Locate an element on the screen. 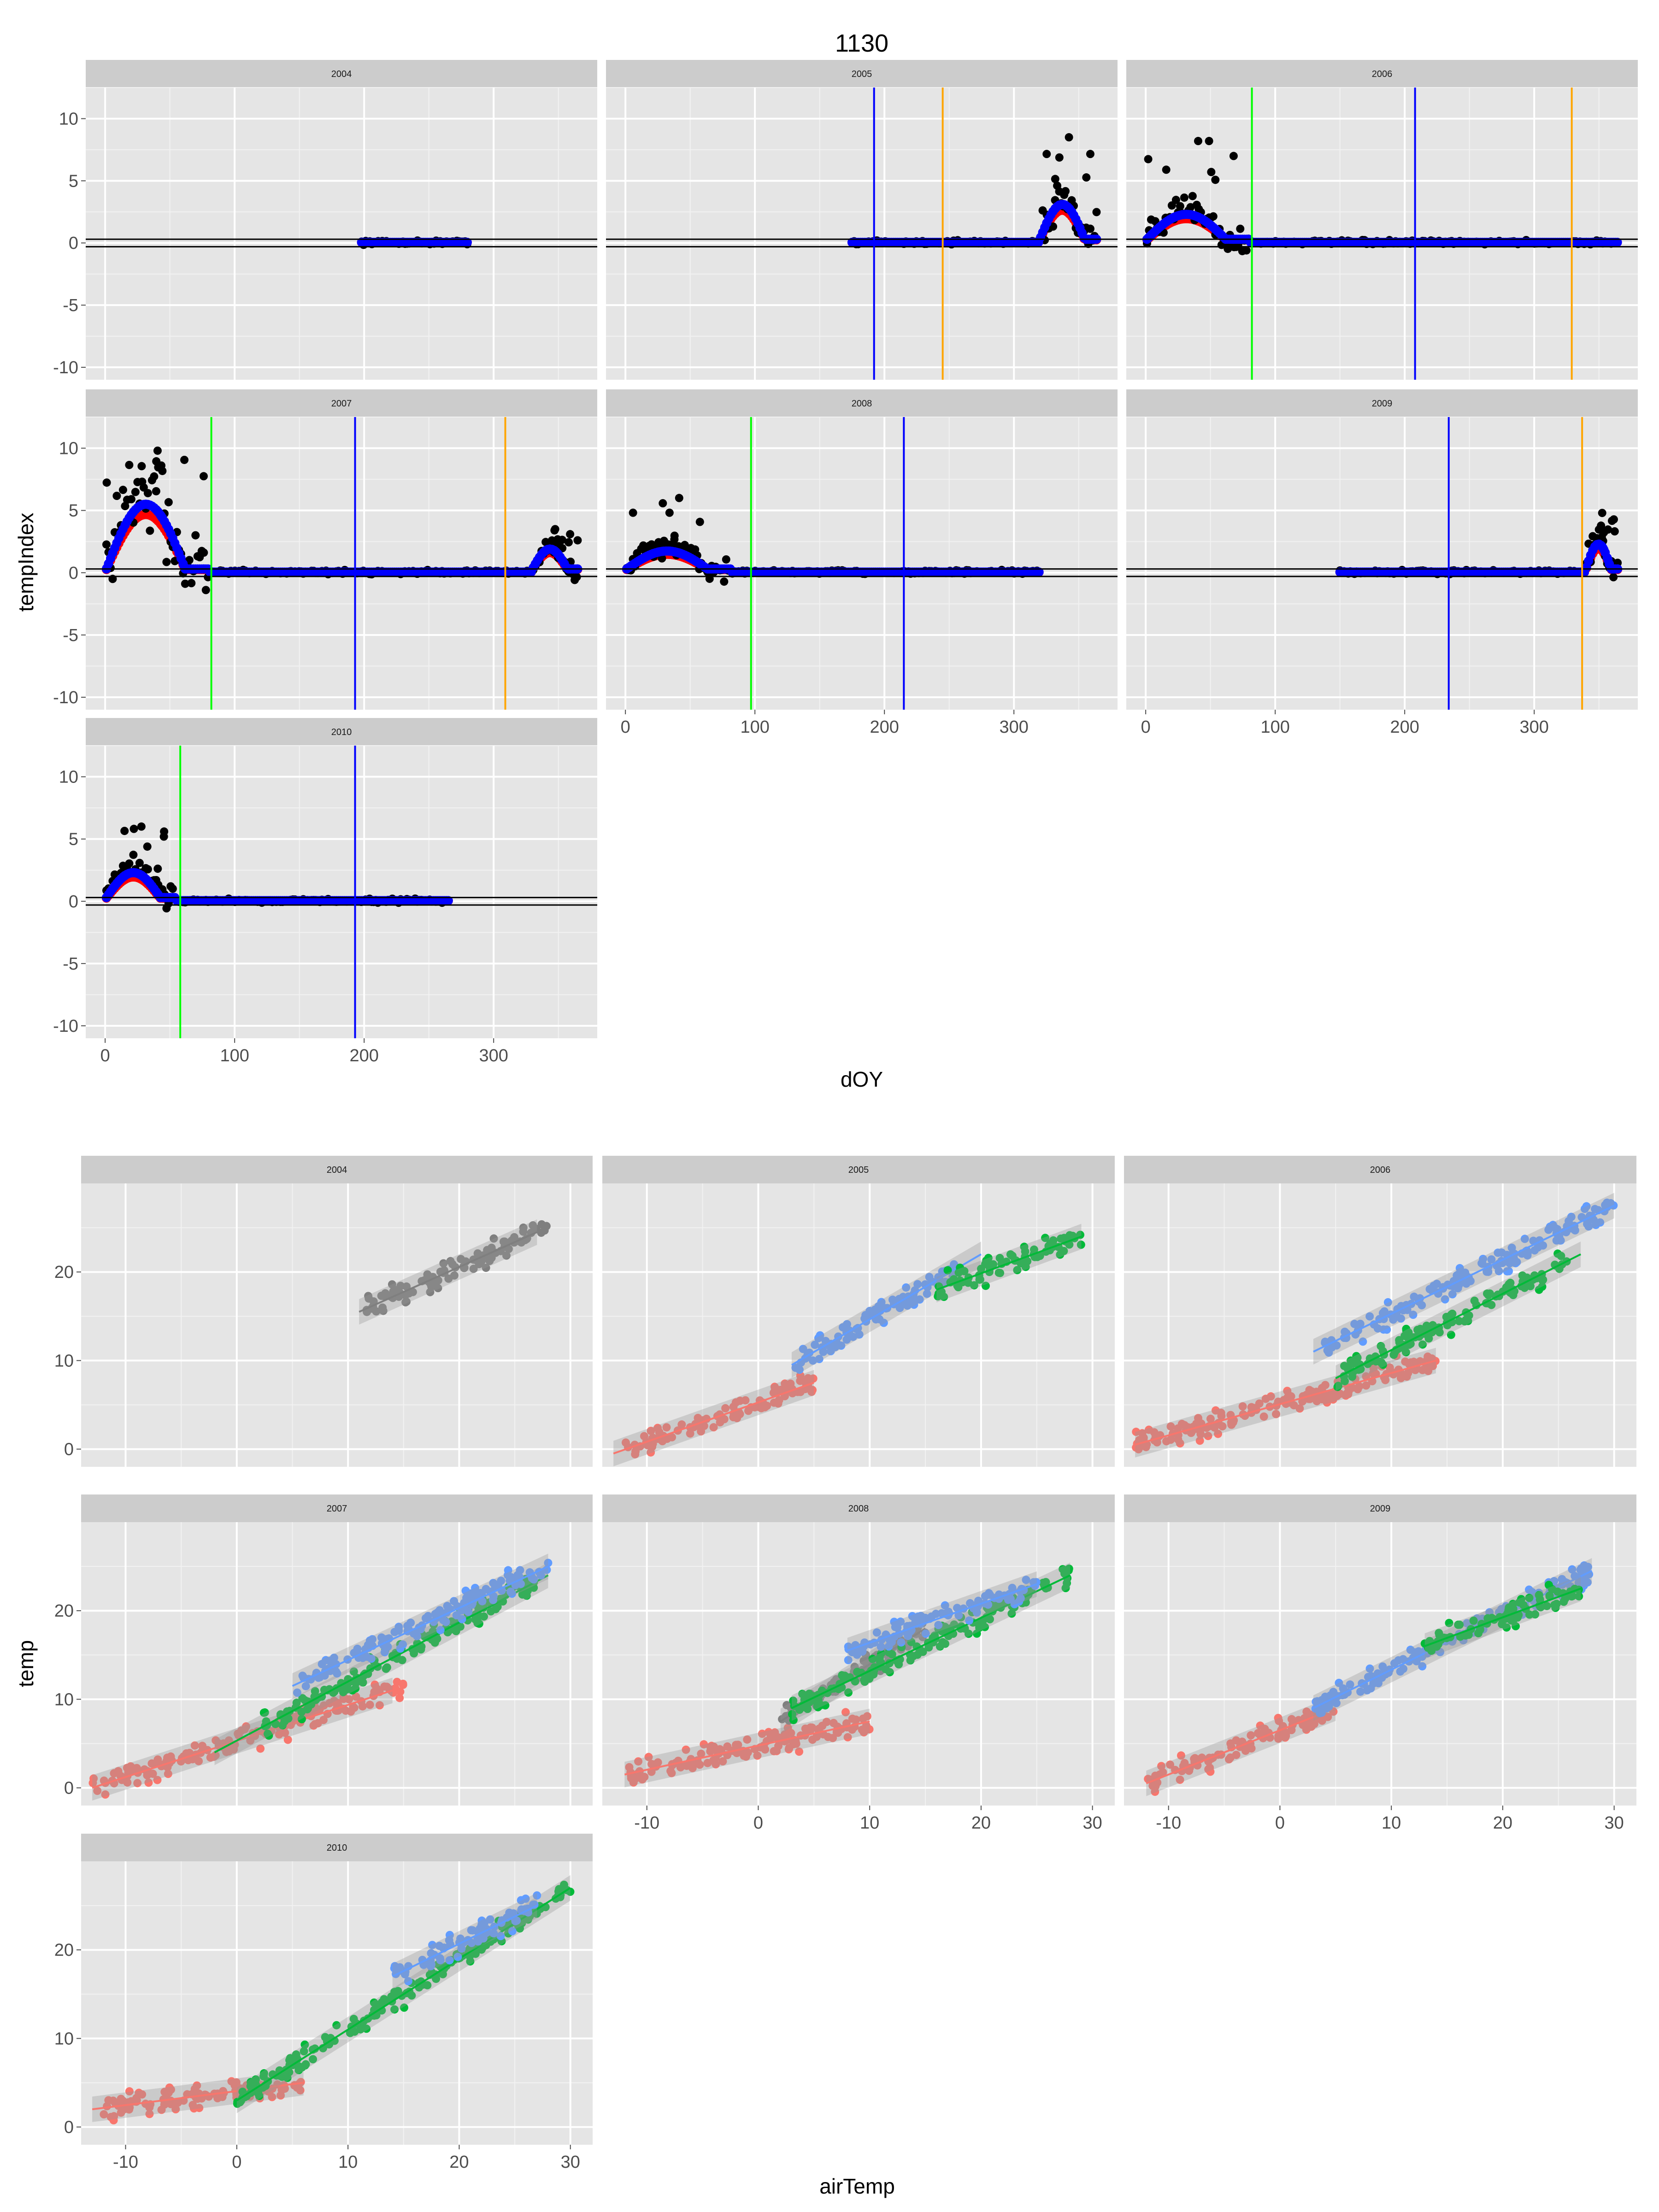 This screenshot has height=2212, width=1659. index-y-tick-label: -5 is located at coordinates (70, 635).